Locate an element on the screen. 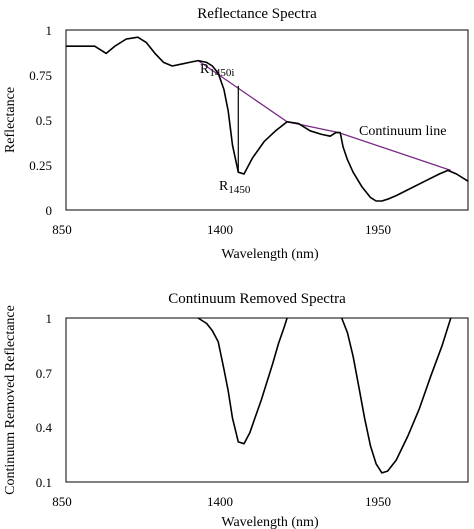  continuum-removed-x-tick: 1950 is located at coordinates (378, 501).